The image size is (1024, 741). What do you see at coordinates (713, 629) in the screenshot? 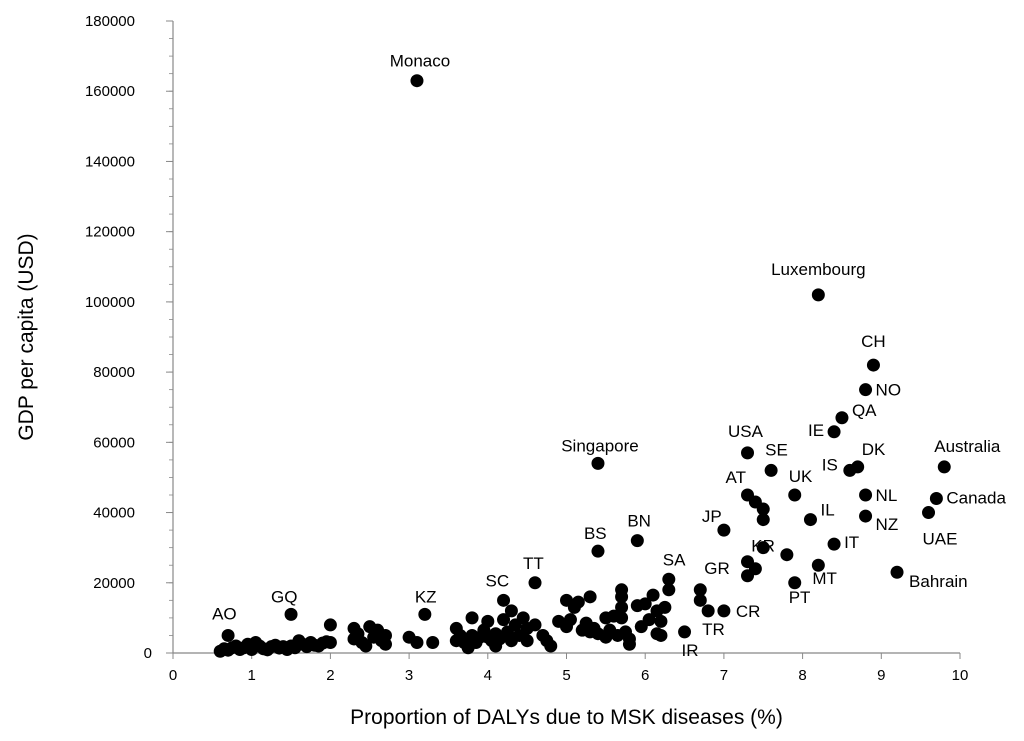
I see `point-label: TR` at bounding box center [713, 629].